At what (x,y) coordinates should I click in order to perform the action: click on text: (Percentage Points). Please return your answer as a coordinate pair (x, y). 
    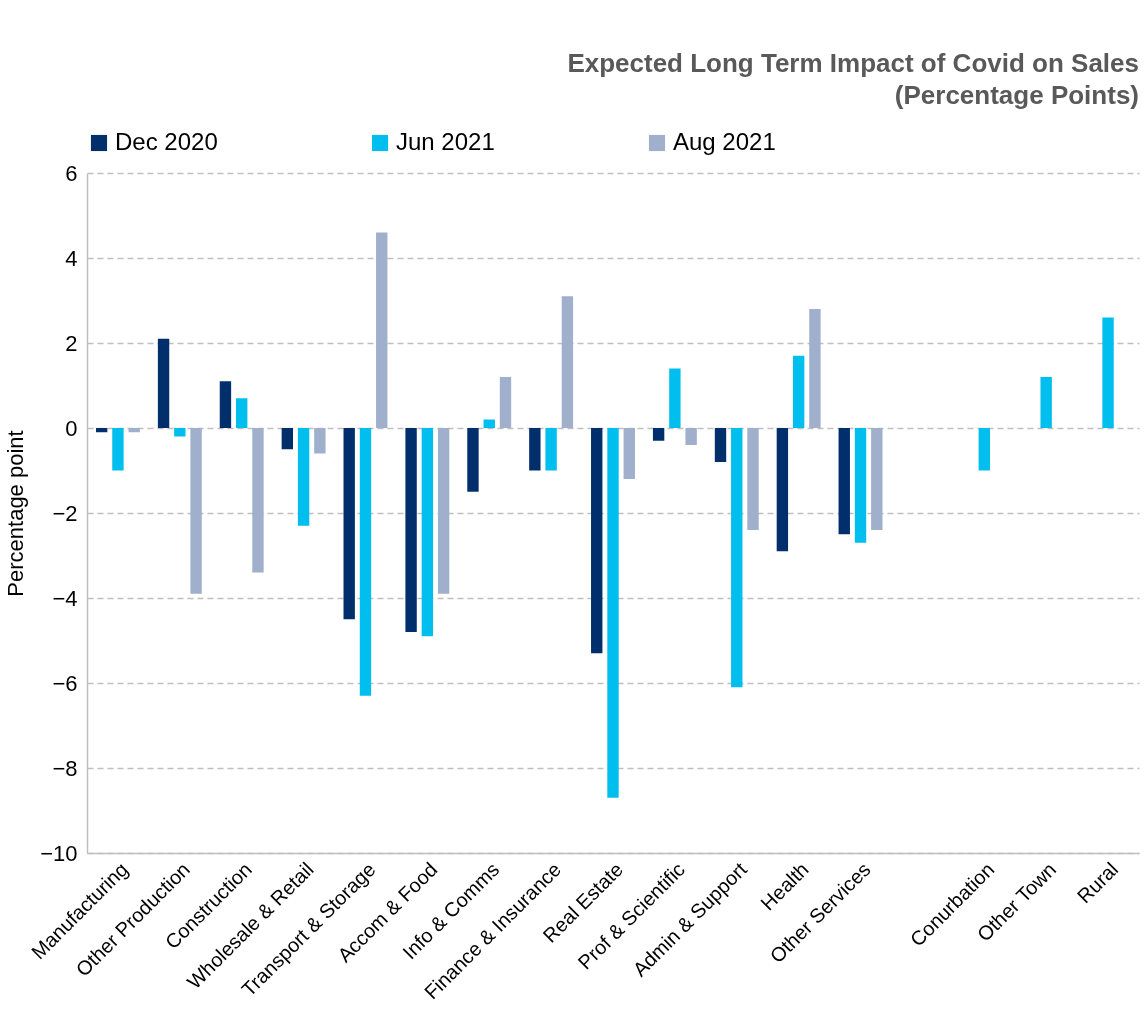
    Looking at the image, I should click on (1016, 95).